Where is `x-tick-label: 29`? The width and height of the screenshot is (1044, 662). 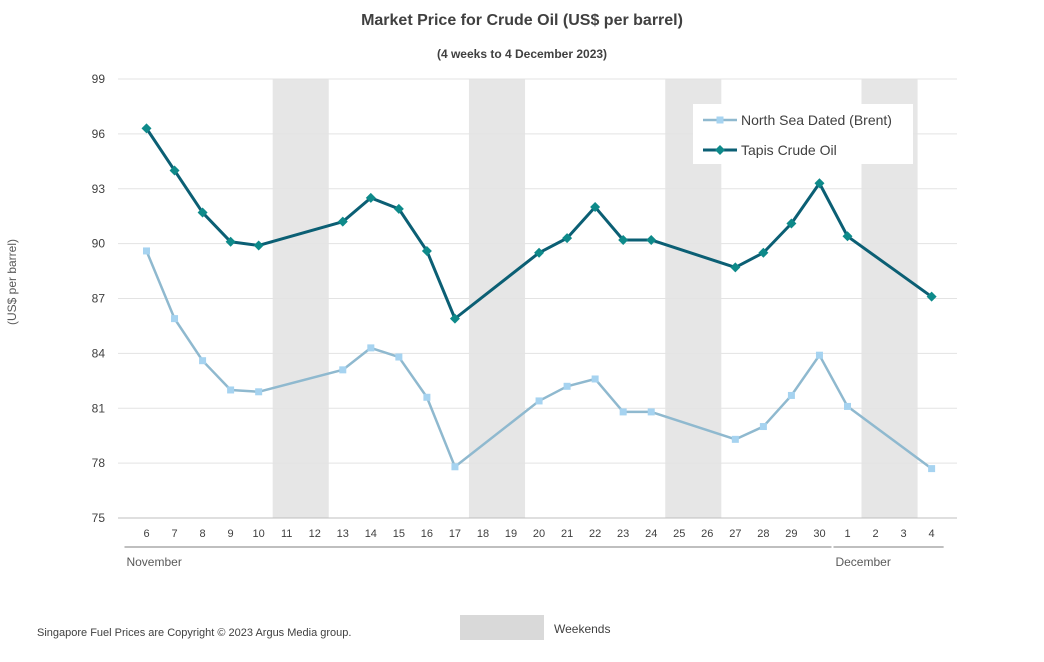 x-tick-label: 29 is located at coordinates (791, 534).